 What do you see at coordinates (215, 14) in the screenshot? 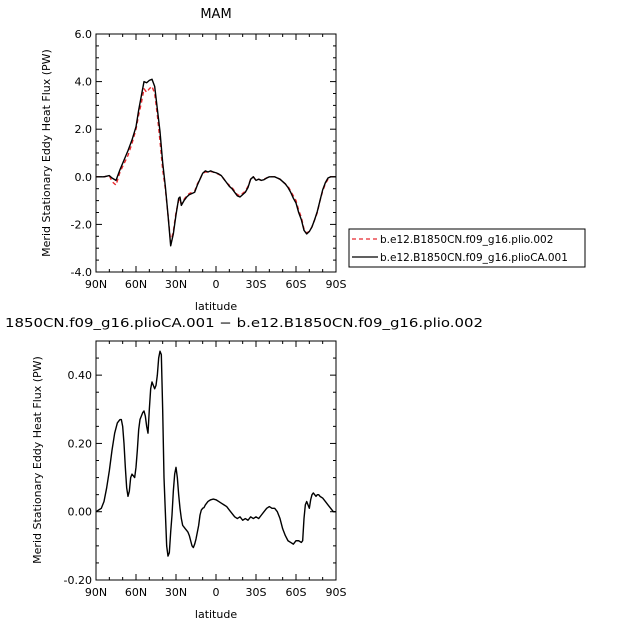
I see `top-chart-title: MAM` at bounding box center [215, 14].